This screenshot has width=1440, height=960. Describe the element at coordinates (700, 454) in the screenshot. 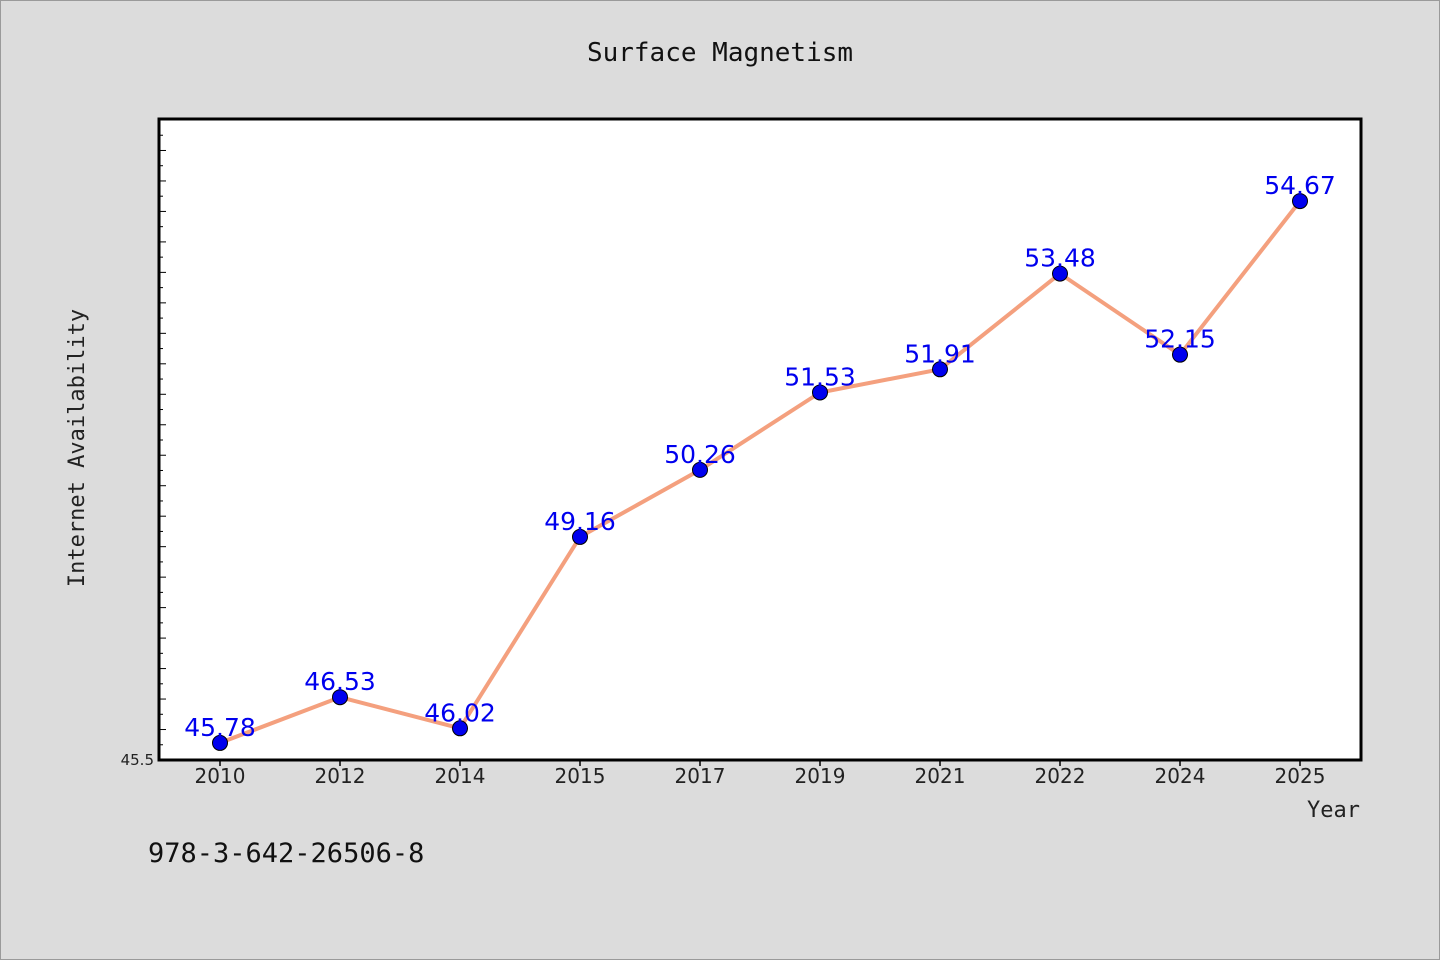

I see `data-label: 50.26` at that location.